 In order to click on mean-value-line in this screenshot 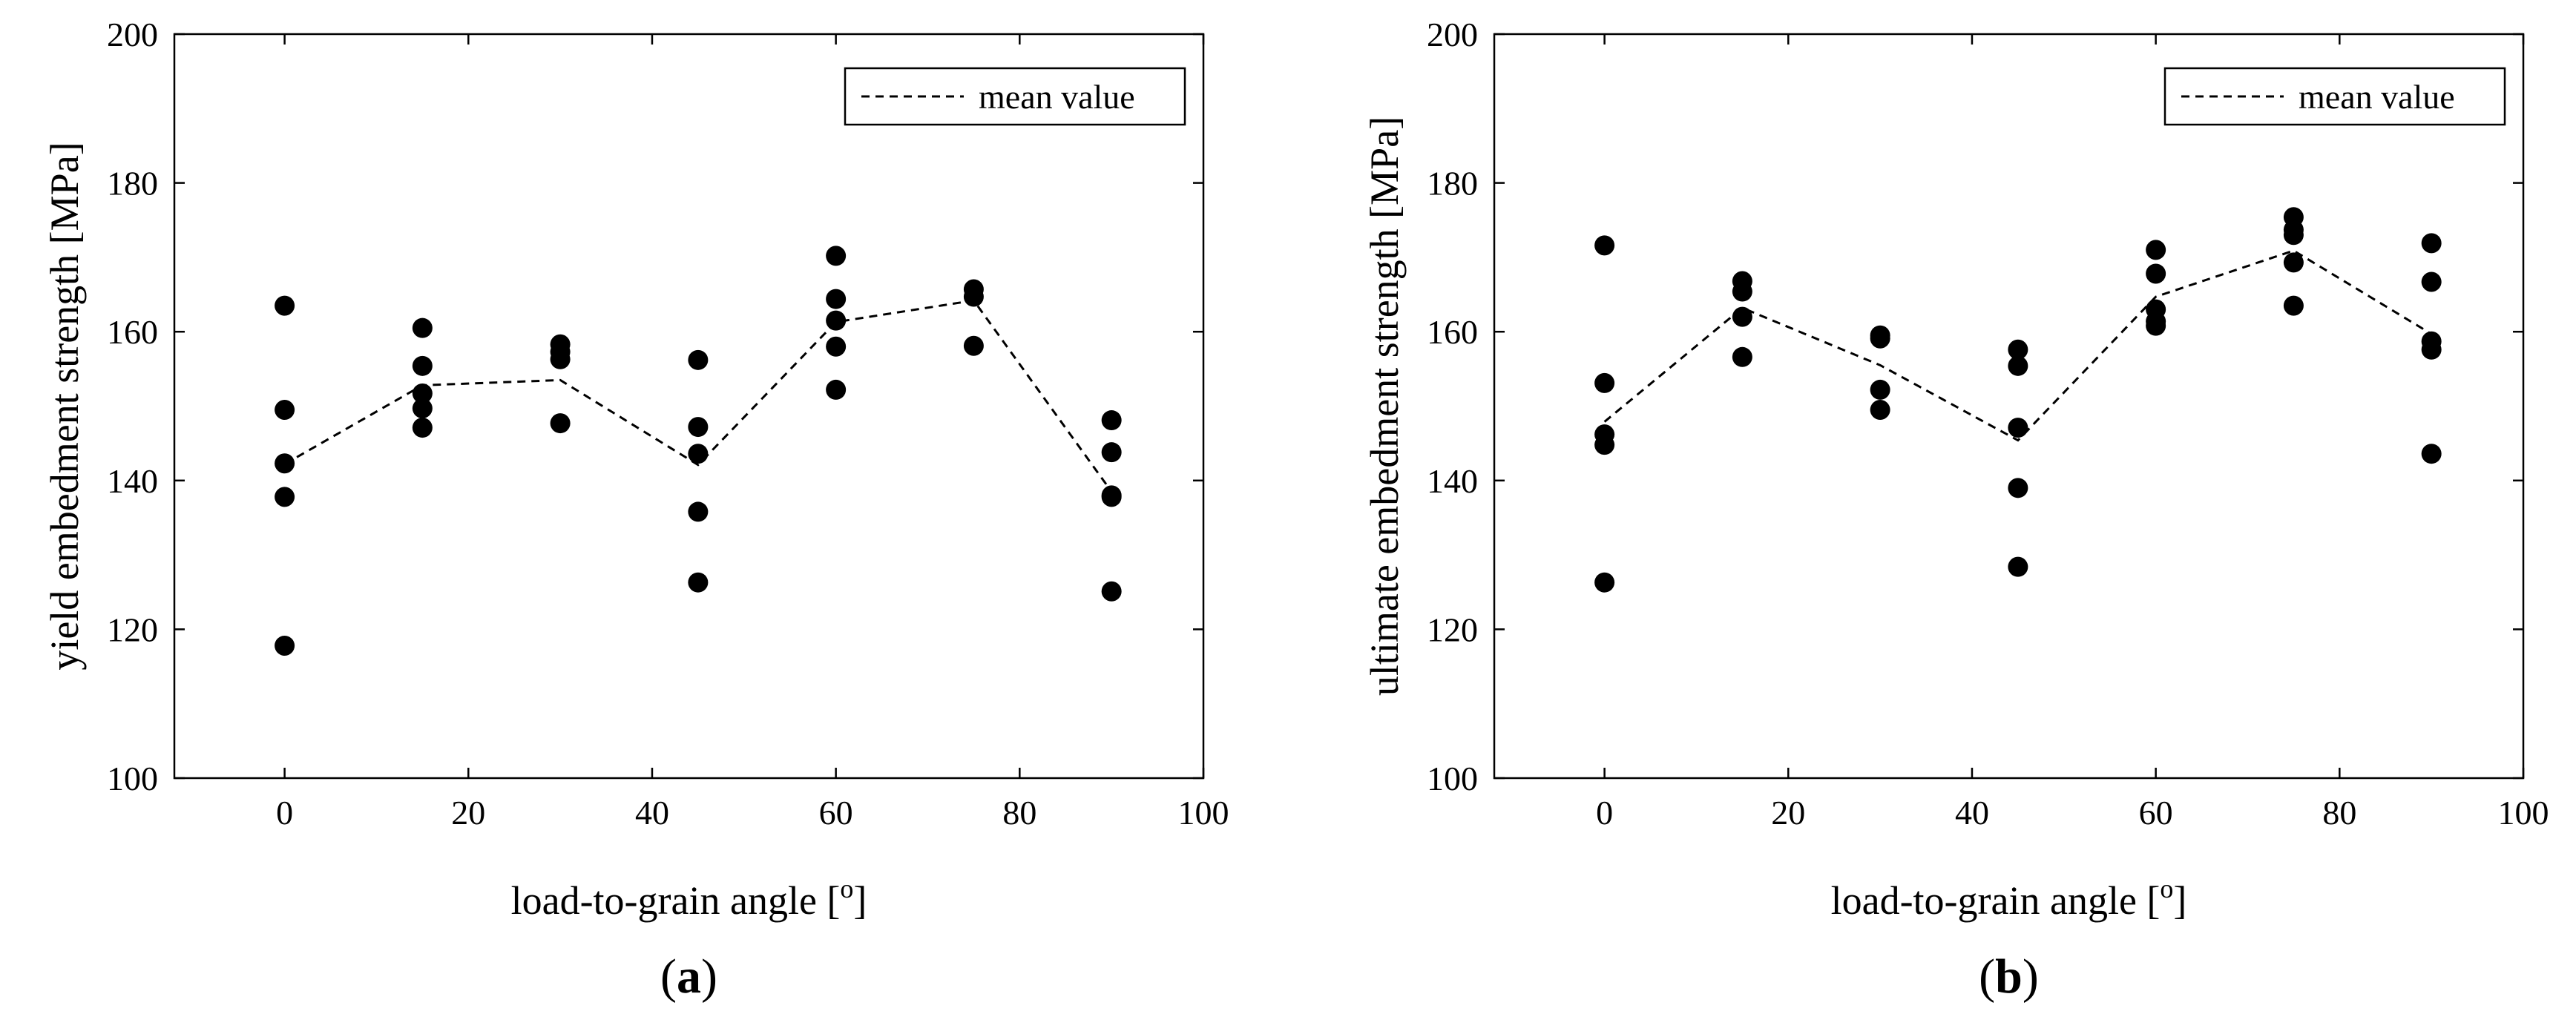, I will do `click(2017, 345)`.